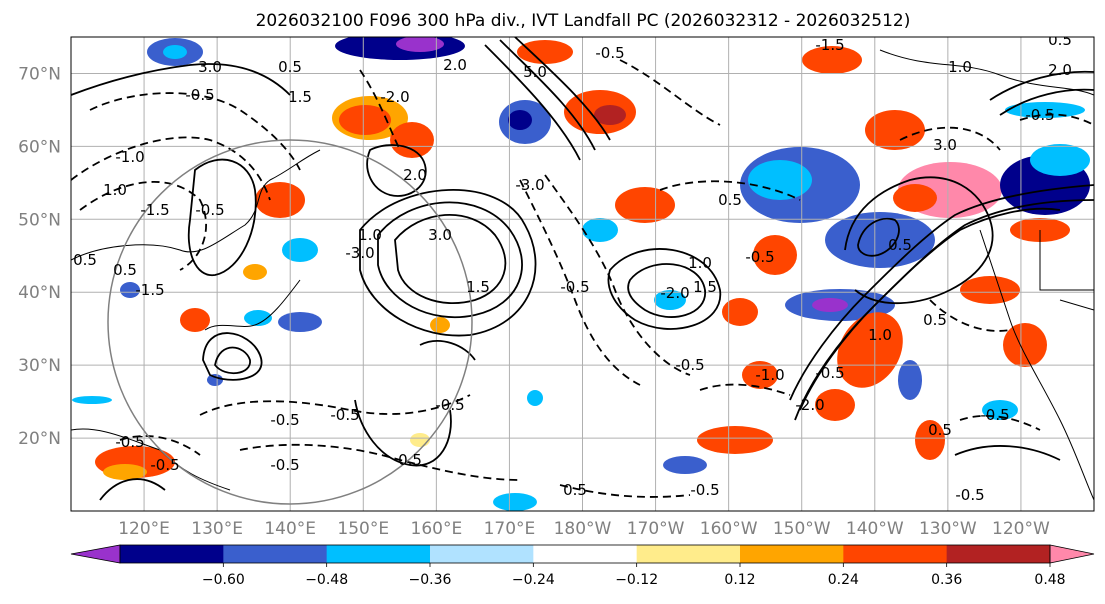 Image resolution: width=1105 pixels, height=604 pixels. I want to click on lon-tick-label: 180°W, so click(583, 529).